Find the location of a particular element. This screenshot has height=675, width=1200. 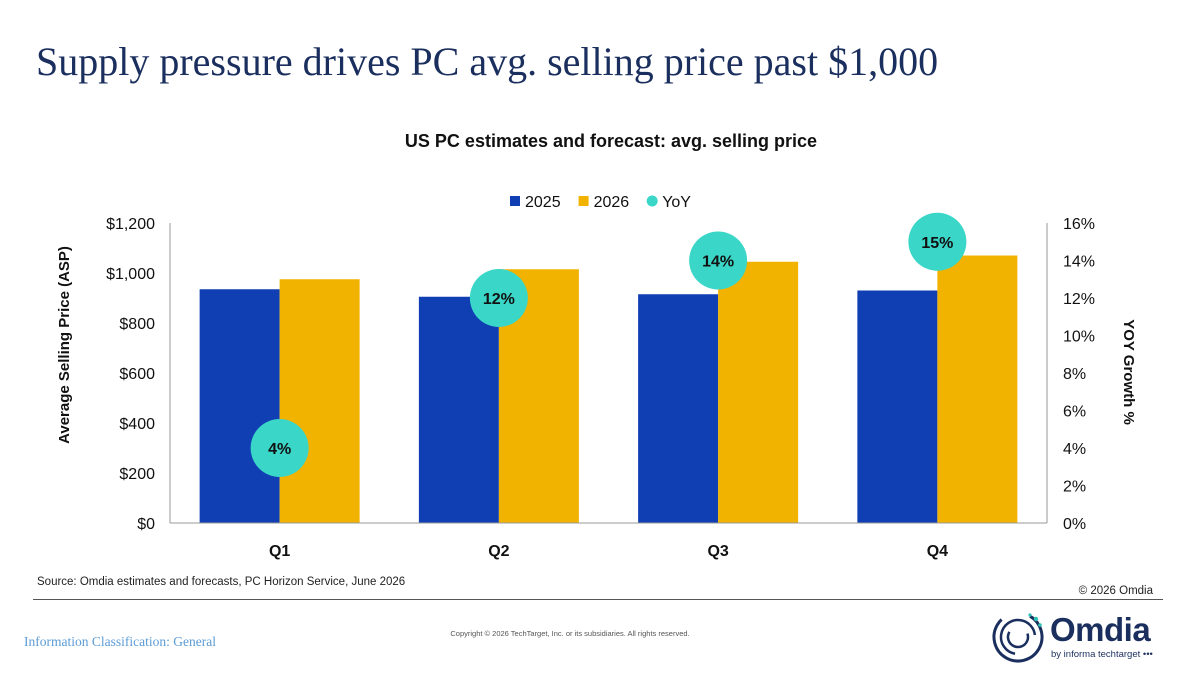

legend-marker-2026 is located at coordinates (583, 201).